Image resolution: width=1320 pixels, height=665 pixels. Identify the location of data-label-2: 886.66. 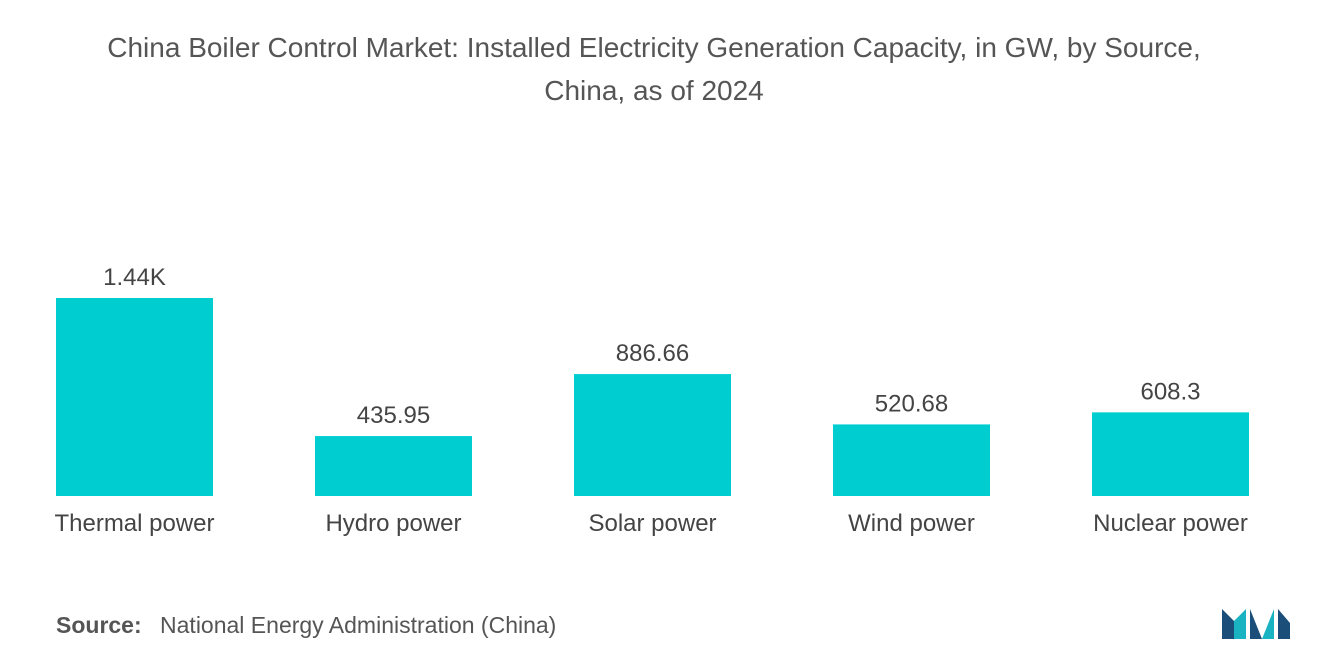
(652, 353).